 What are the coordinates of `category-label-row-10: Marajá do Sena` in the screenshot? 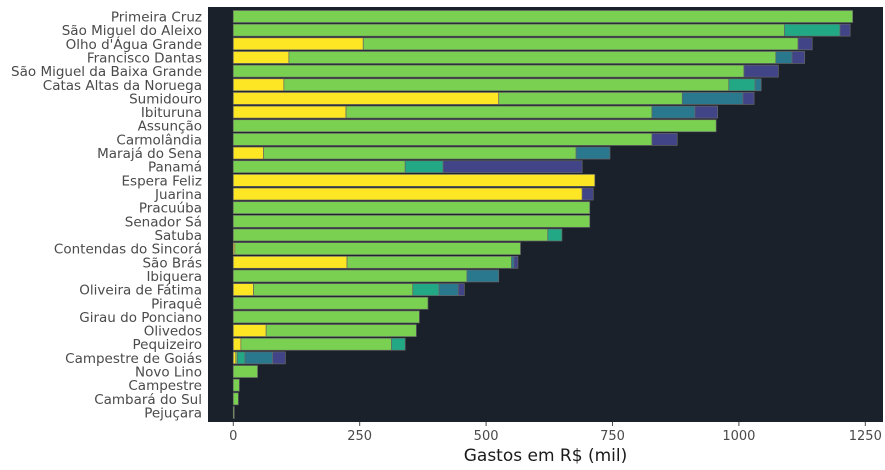 It's located at (149, 154).